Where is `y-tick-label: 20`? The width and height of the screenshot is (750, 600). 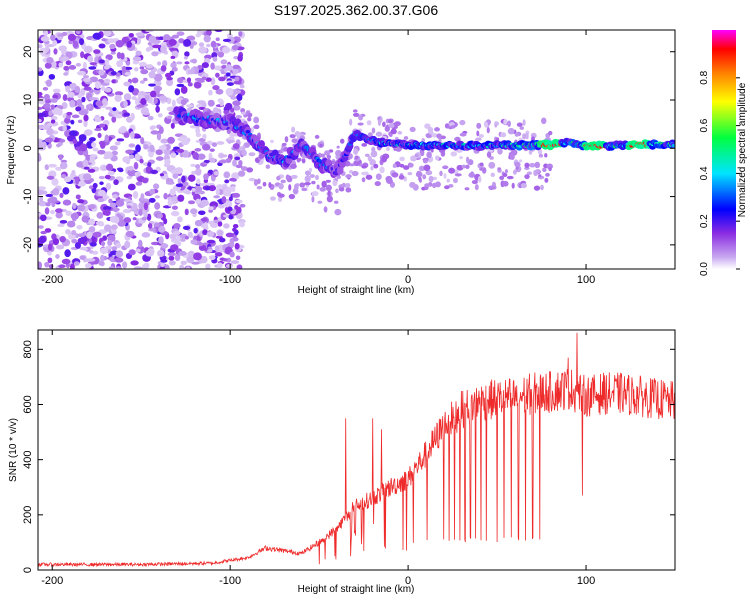
y-tick-label: 20 is located at coordinates (28, 52).